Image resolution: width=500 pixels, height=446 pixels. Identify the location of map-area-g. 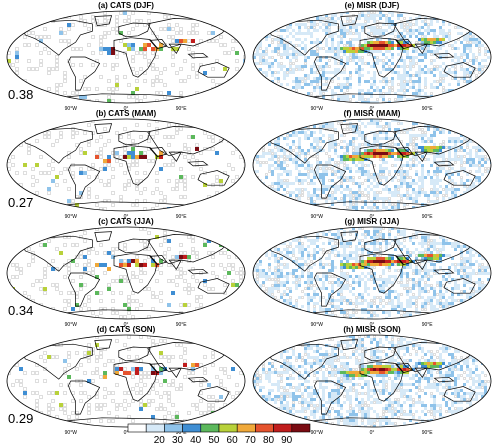
(372, 273).